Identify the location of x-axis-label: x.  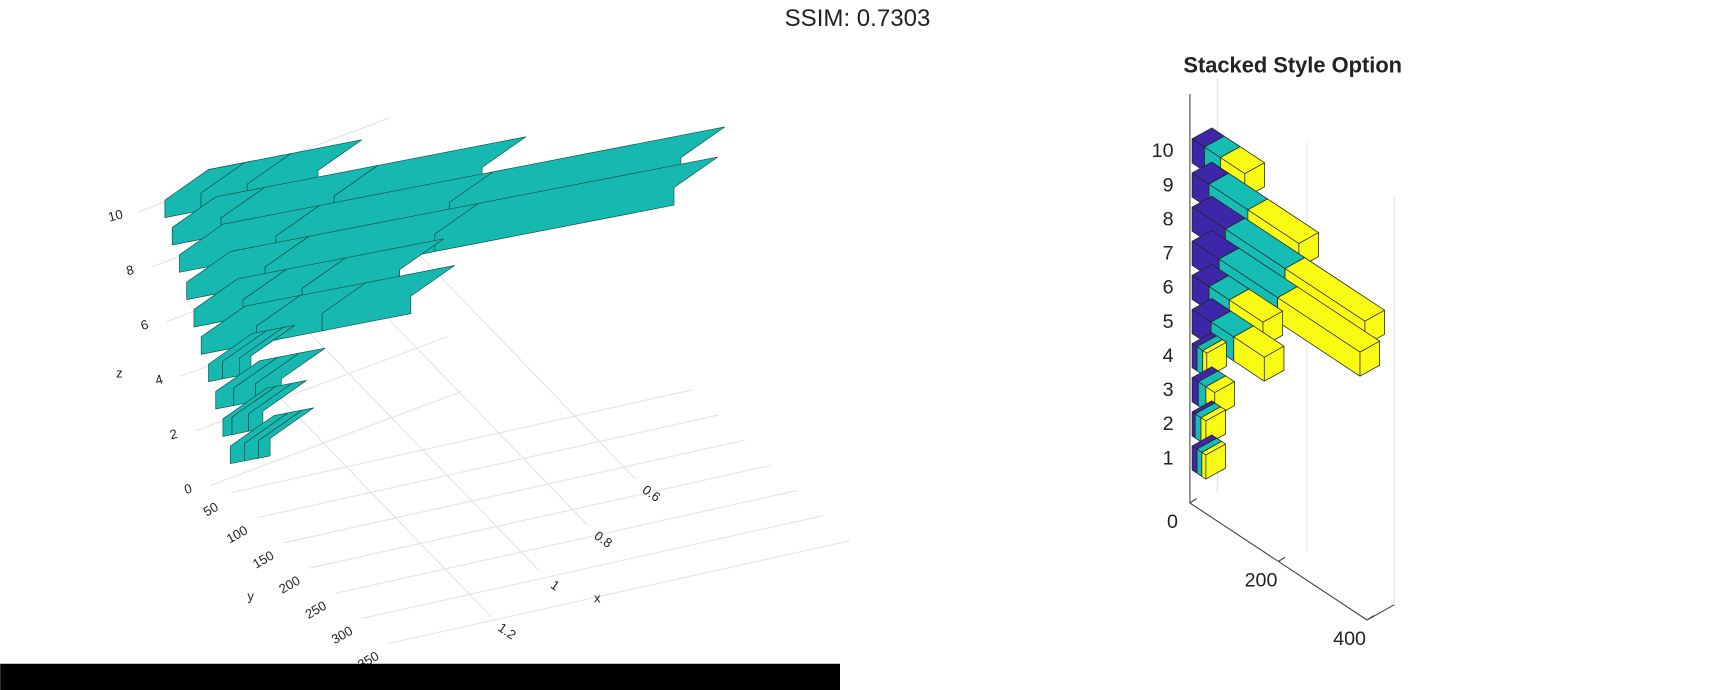
(597, 598).